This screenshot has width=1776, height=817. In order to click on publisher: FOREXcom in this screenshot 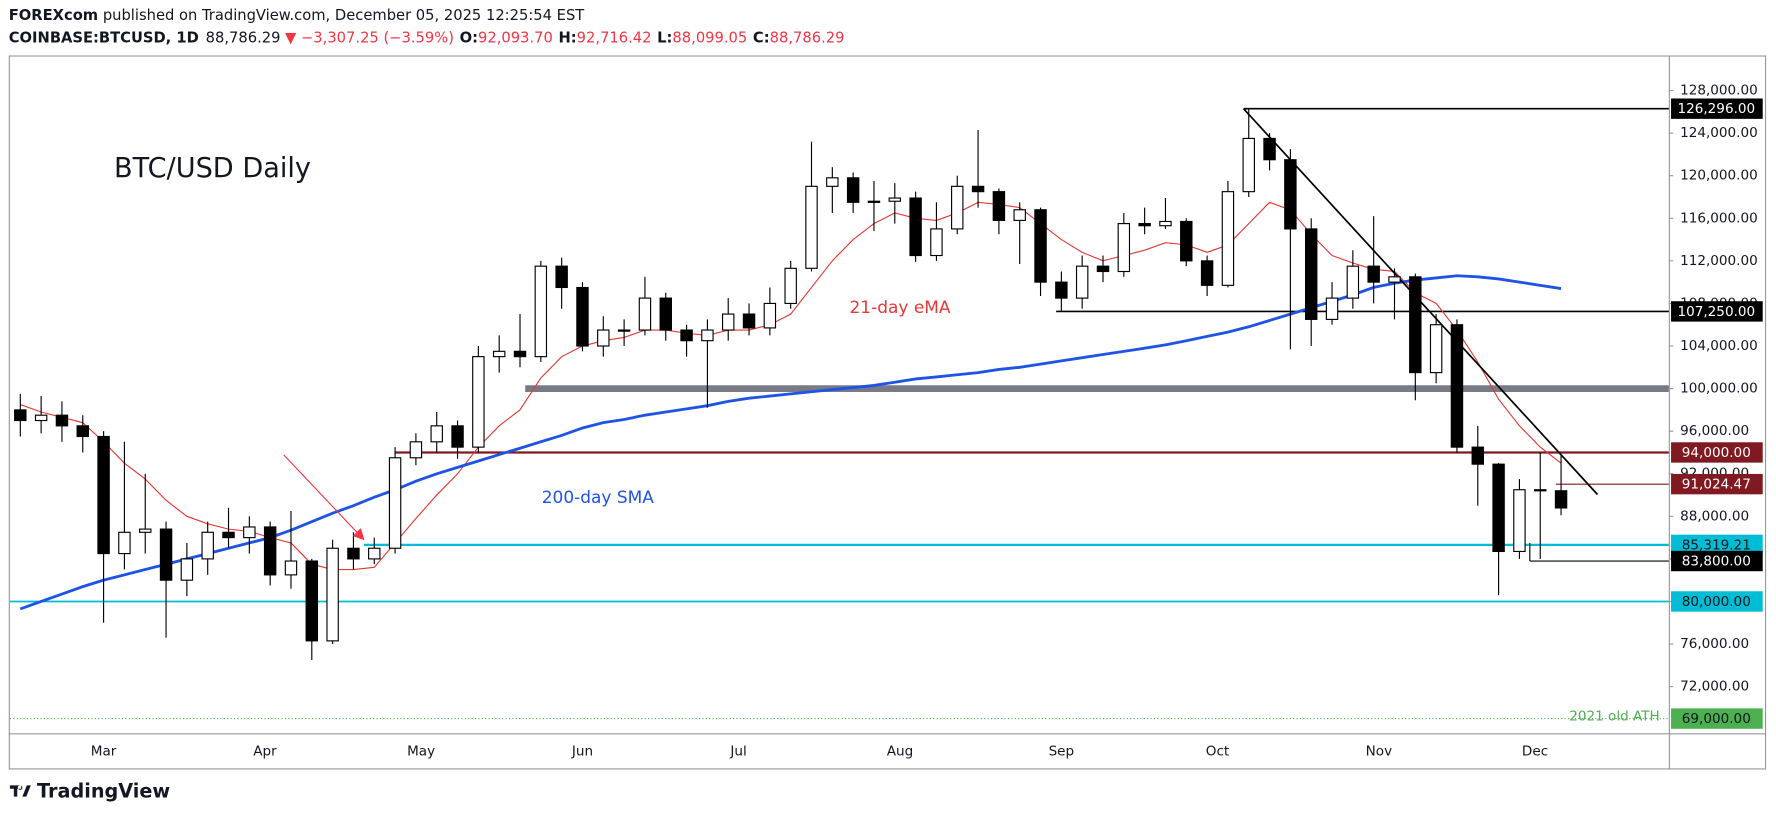, I will do `click(53, 15)`.